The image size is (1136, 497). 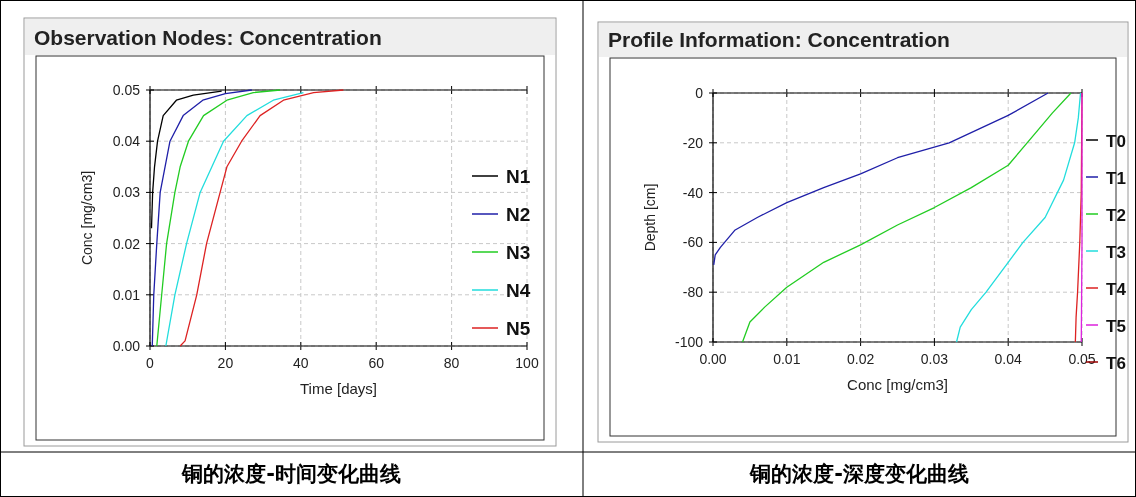 What do you see at coordinates (934, 359) in the screenshot?
I see `x-tick-label: 0.03` at bounding box center [934, 359].